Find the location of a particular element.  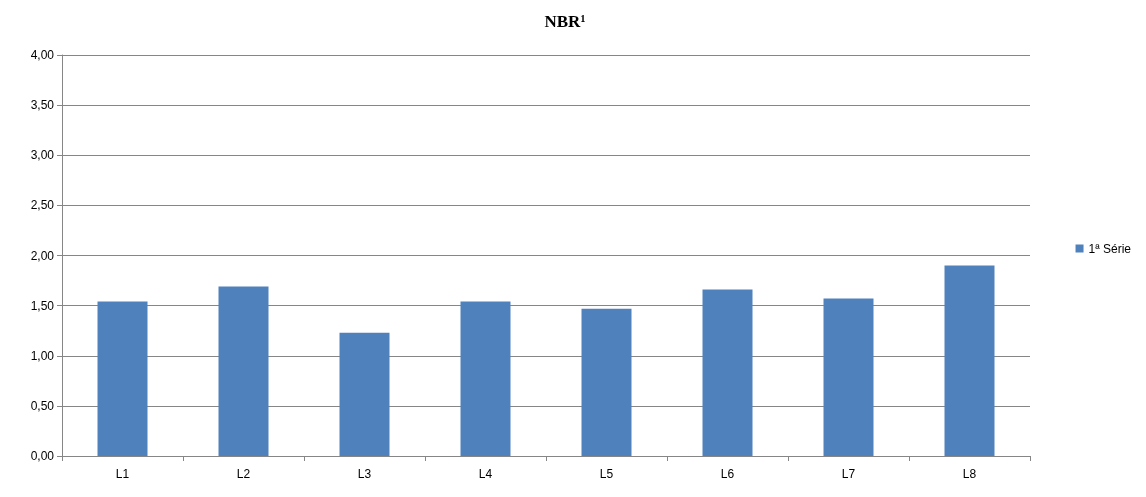

y-tick-label: 1,50 is located at coordinates (42, 305).